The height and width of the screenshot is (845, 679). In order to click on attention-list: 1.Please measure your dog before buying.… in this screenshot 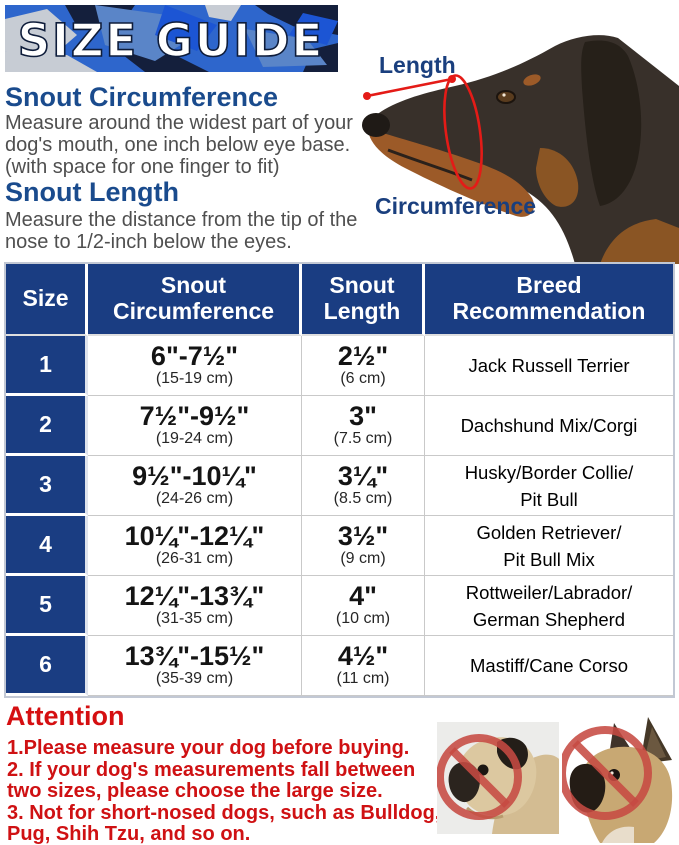, I will do `click(226, 791)`.